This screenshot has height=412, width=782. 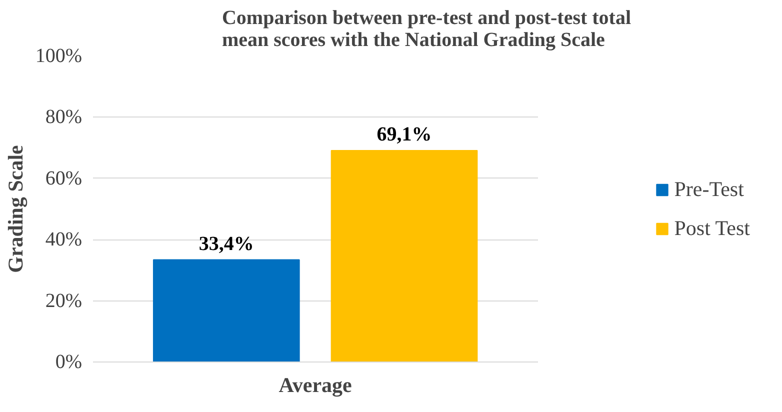 What do you see at coordinates (709, 189) in the screenshot?
I see `legend-label: Pre-Test` at bounding box center [709, 189].